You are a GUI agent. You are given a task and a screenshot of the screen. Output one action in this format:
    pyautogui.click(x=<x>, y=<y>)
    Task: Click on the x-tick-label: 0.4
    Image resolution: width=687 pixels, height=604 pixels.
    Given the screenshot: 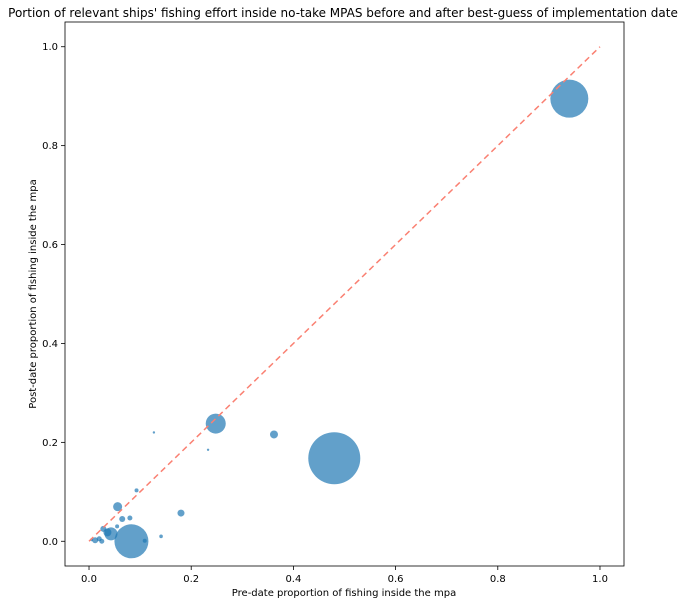 What is the action you would take?
    pyautogui.click(x=293, y=579)
    